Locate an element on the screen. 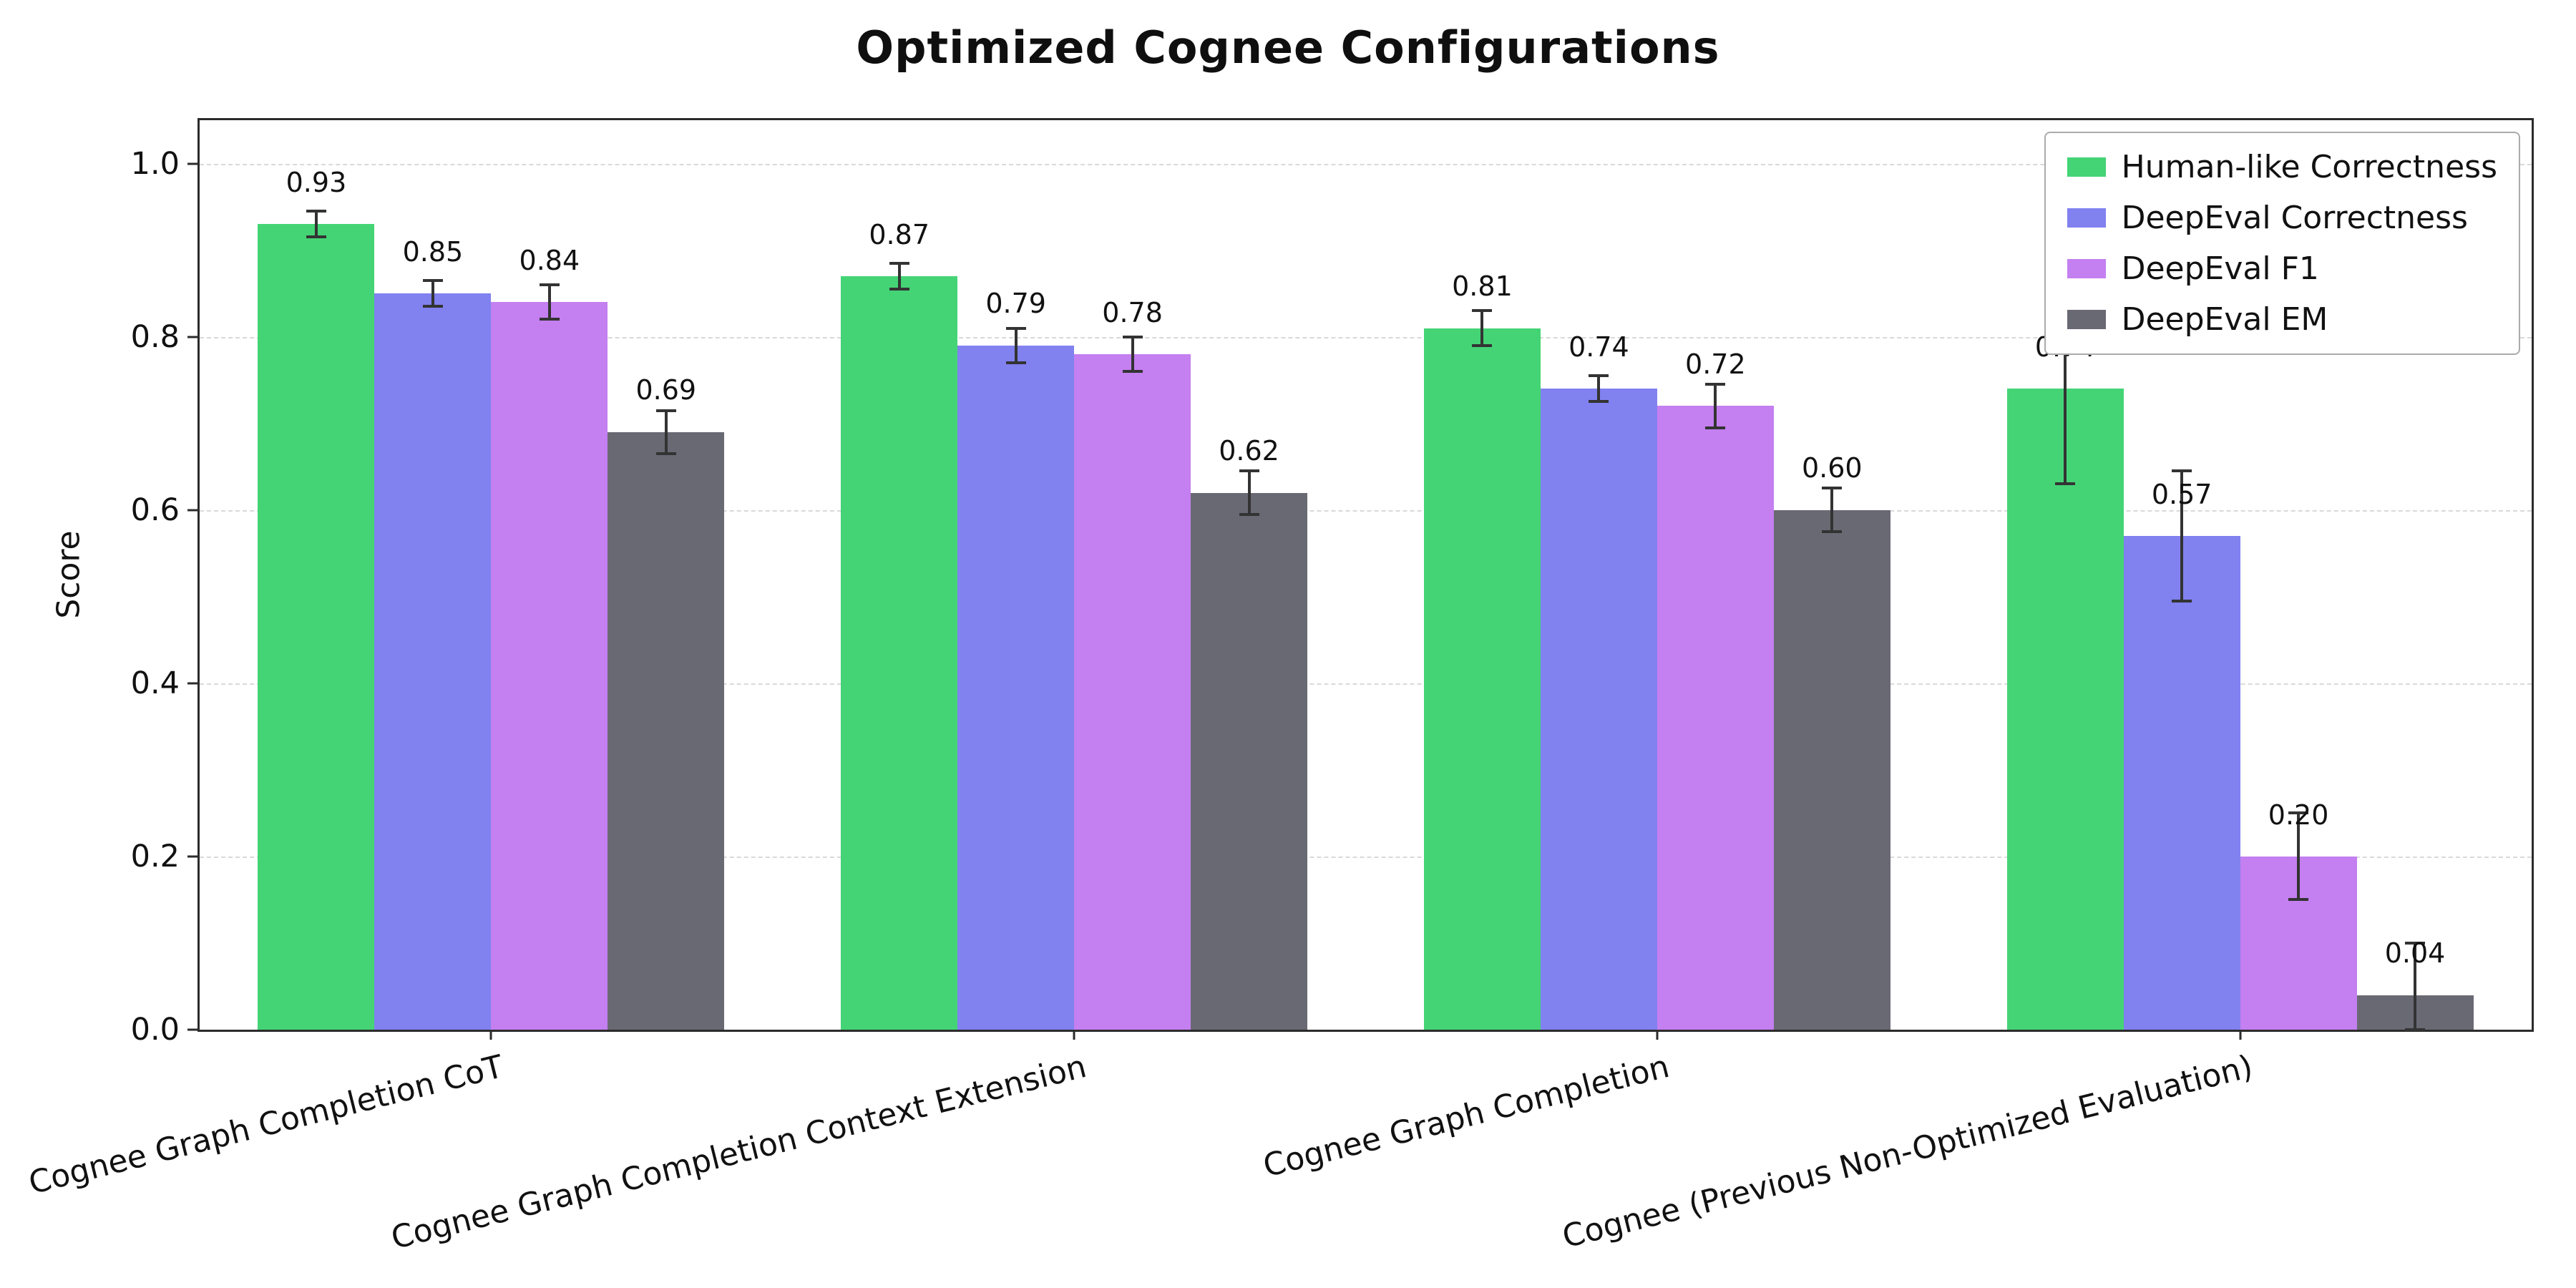 The width and height of the screenshot is (2576, 1288). bar-value-label: 0.78 is located at coordinates (1132, 312).